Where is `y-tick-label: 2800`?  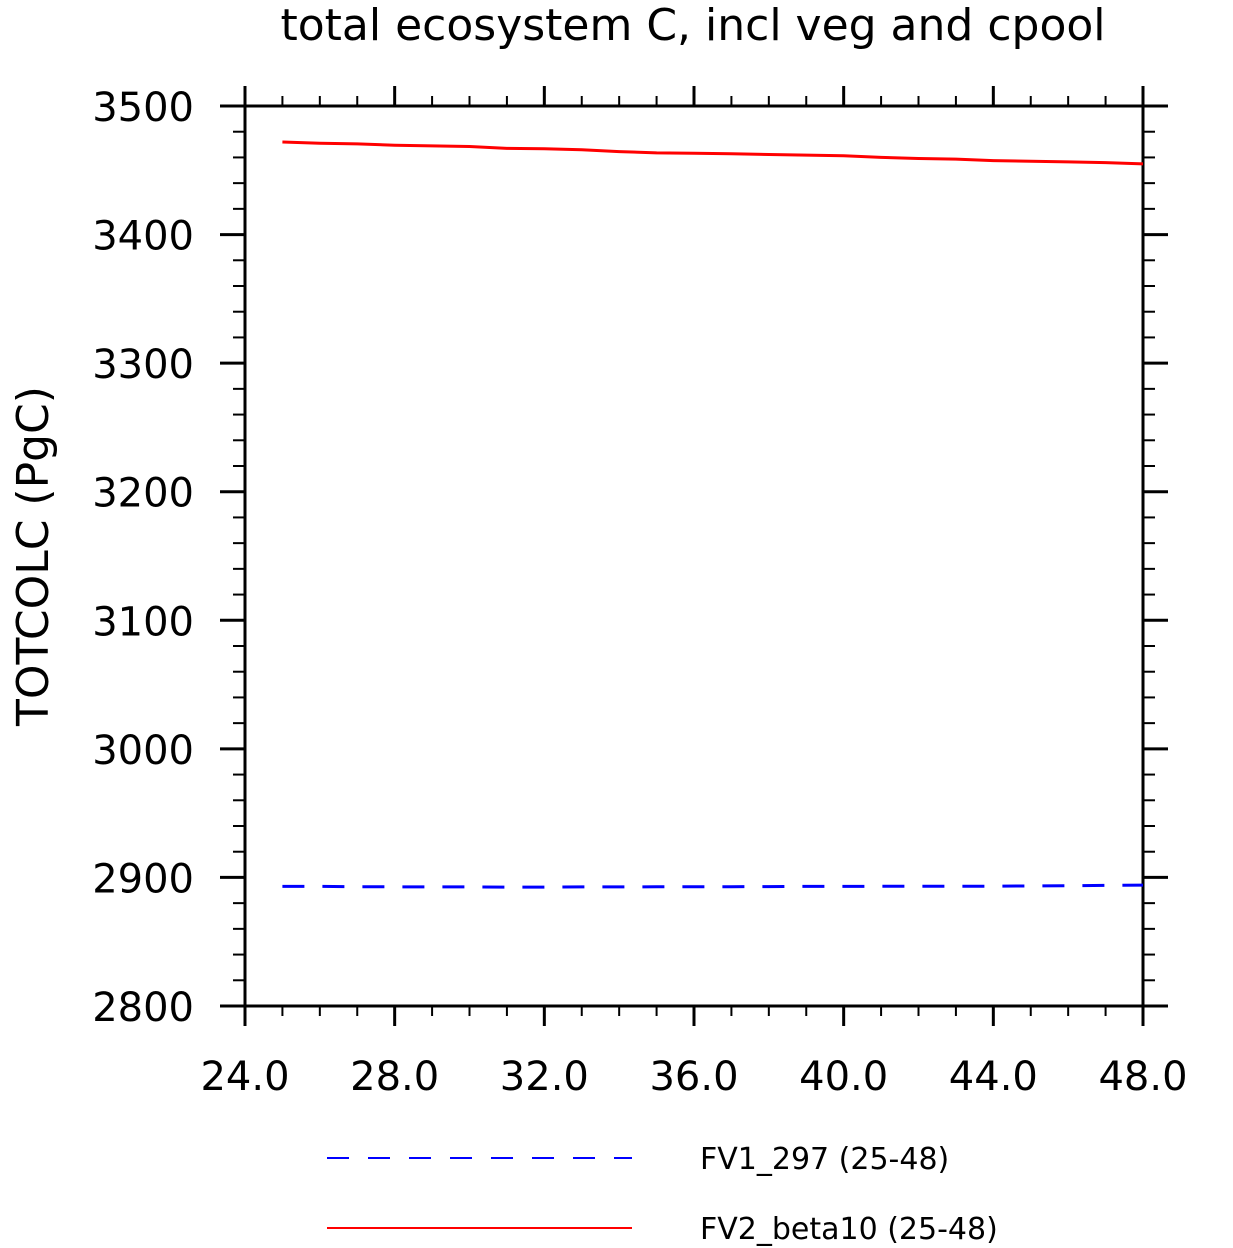
y-tick-label: 2800 is located at coordinates (143, 1008).